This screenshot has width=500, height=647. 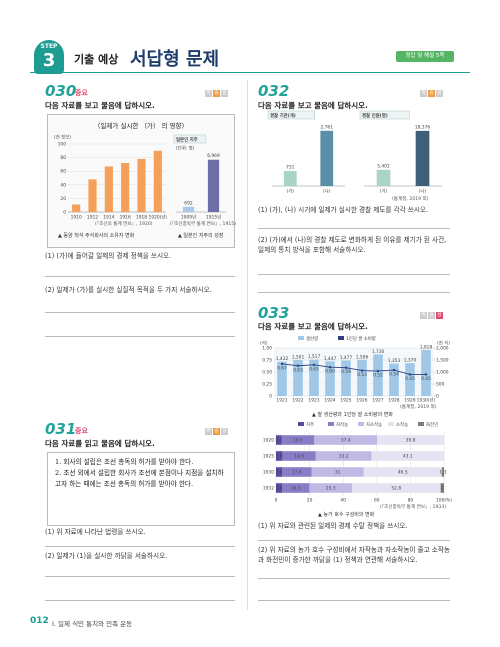 I want to click on category-label: 1928, so click(x=393, y=401).